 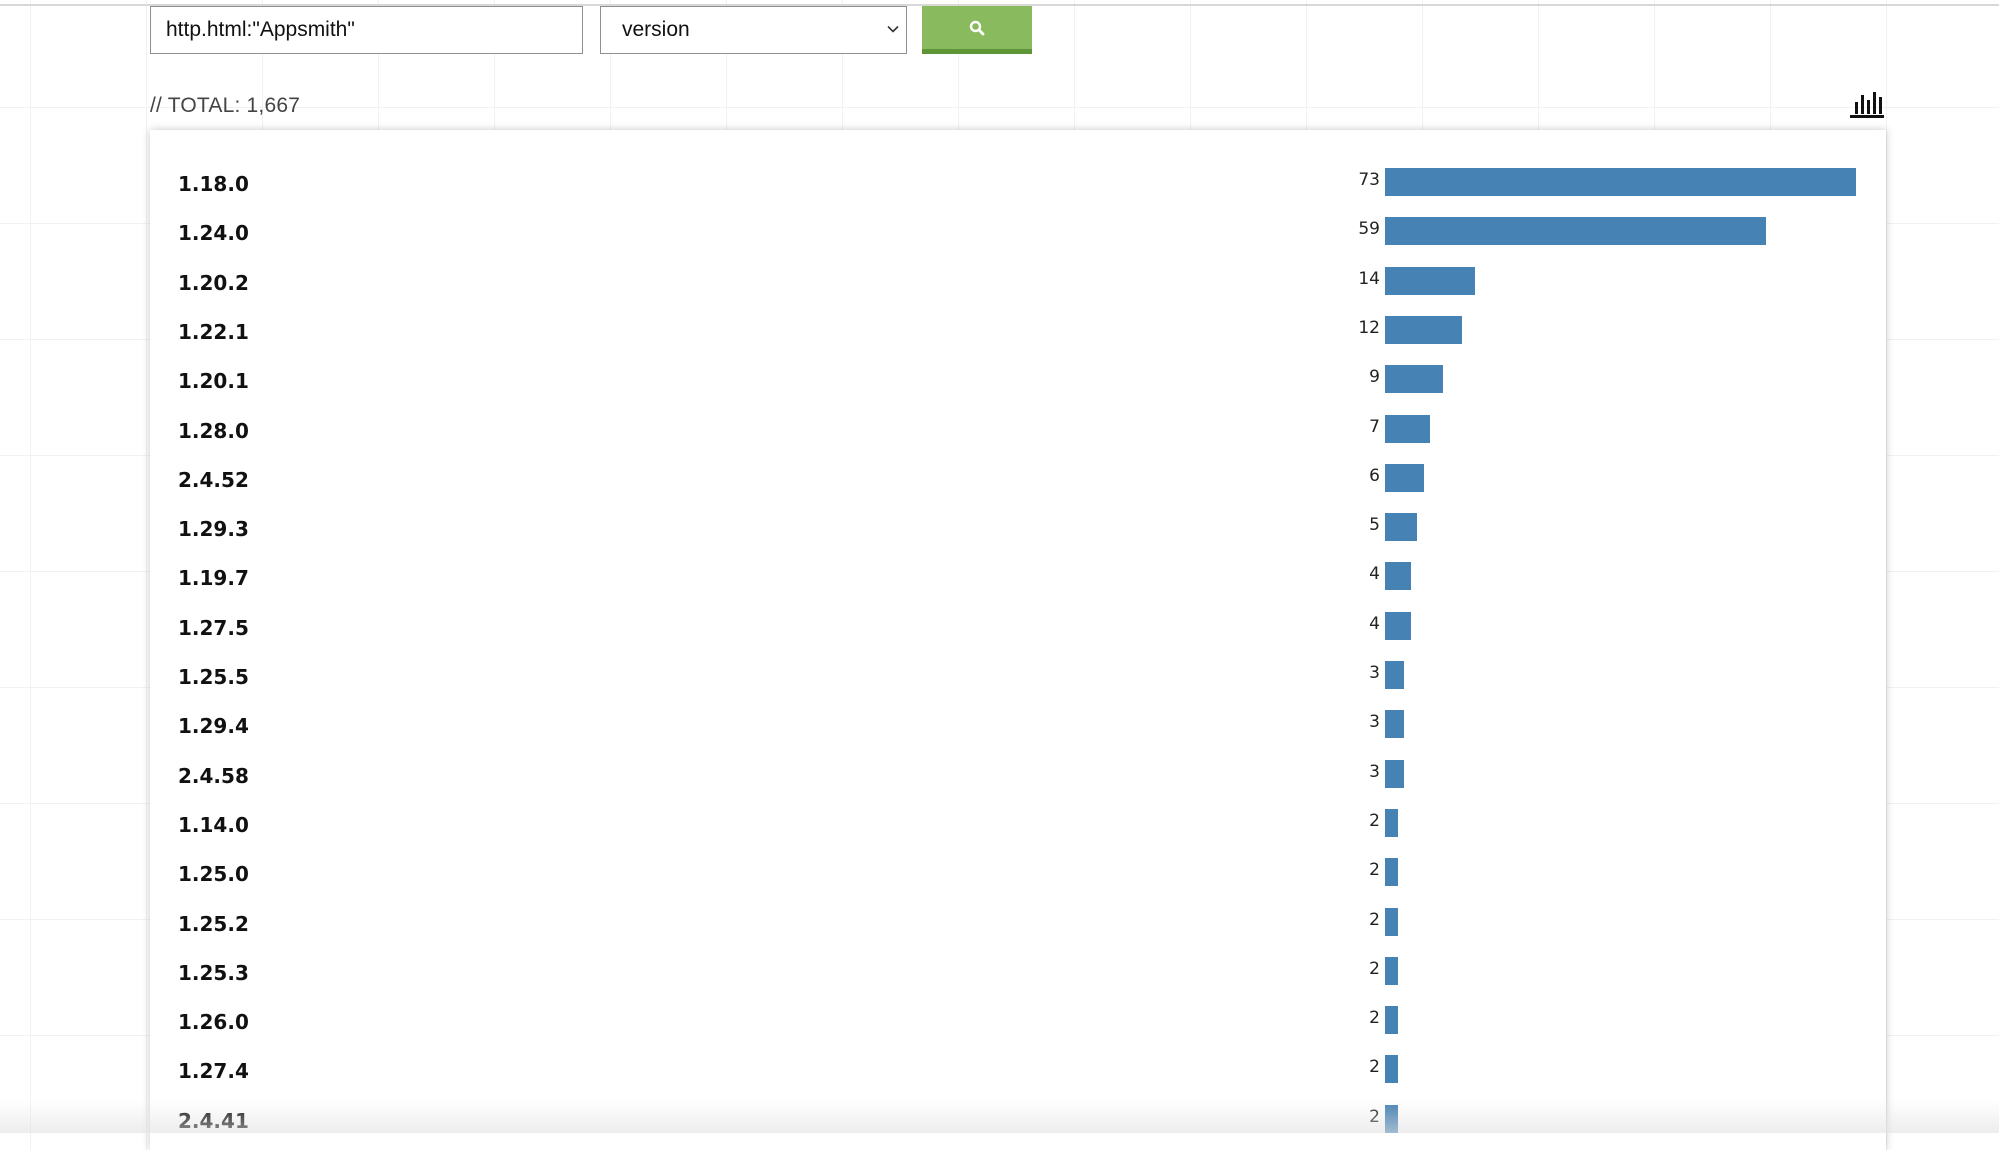 What do you see at coordinates (1018, 1068) in the screenshot?
I see `facet-row: 1.27.4 2` at bounding box center [1018, 1068].